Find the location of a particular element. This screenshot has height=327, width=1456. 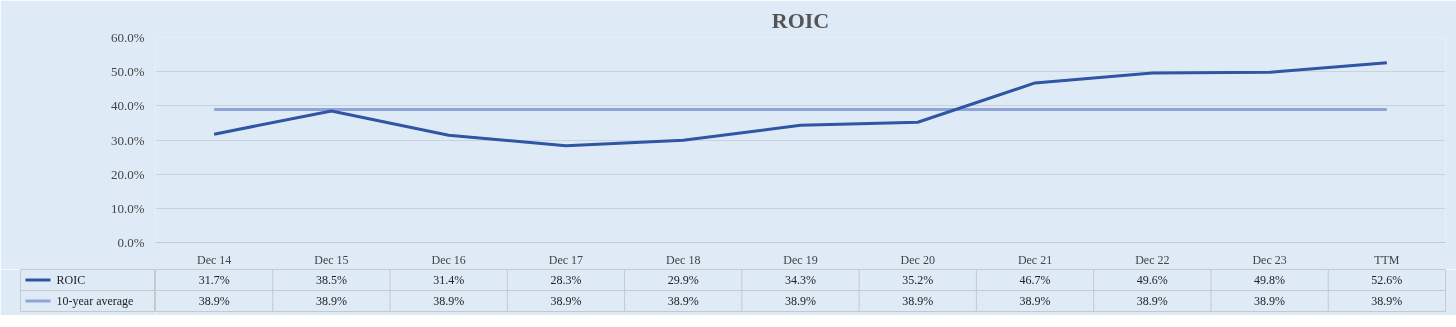

x-tick-label: Dec 20 is located at coordinates (917, 259).